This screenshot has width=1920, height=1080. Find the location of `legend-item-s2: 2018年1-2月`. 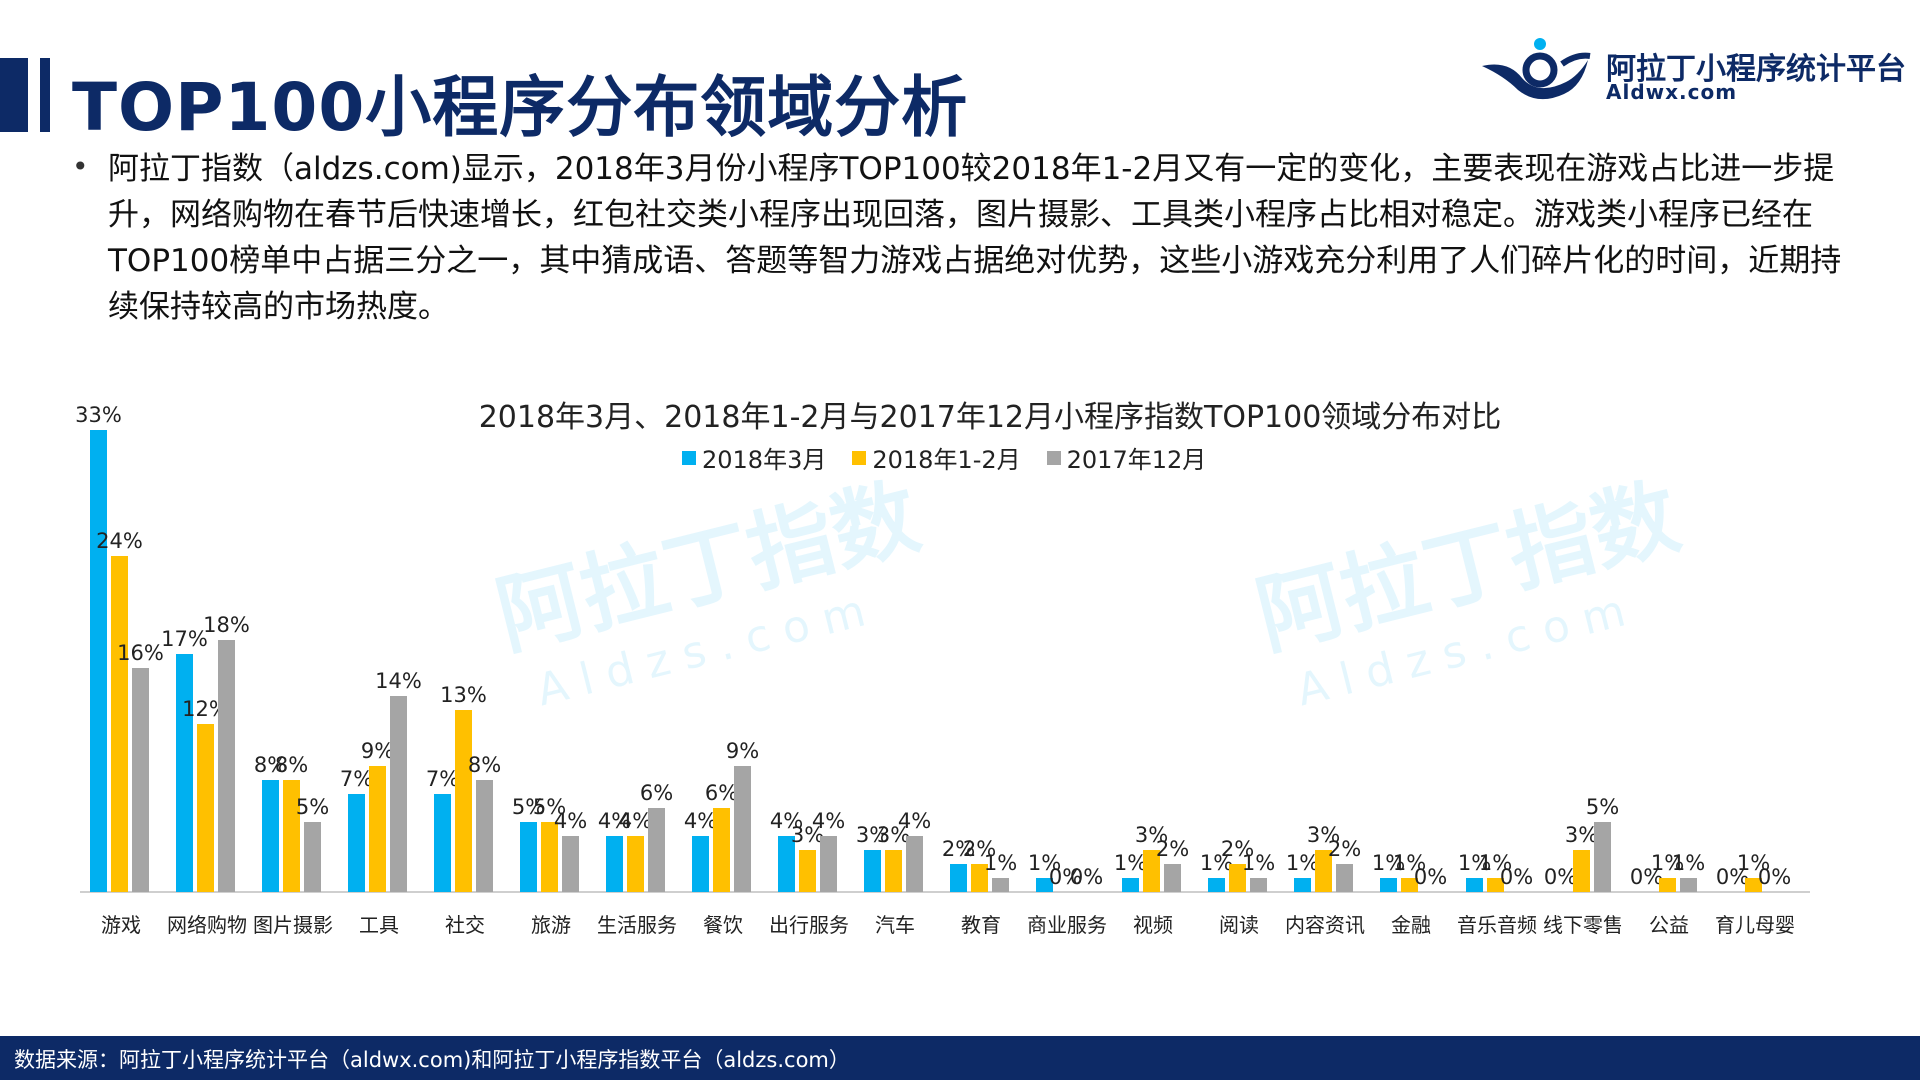

legend-item-s2: 2018年1-2月 is located at coordinates (936, 457).